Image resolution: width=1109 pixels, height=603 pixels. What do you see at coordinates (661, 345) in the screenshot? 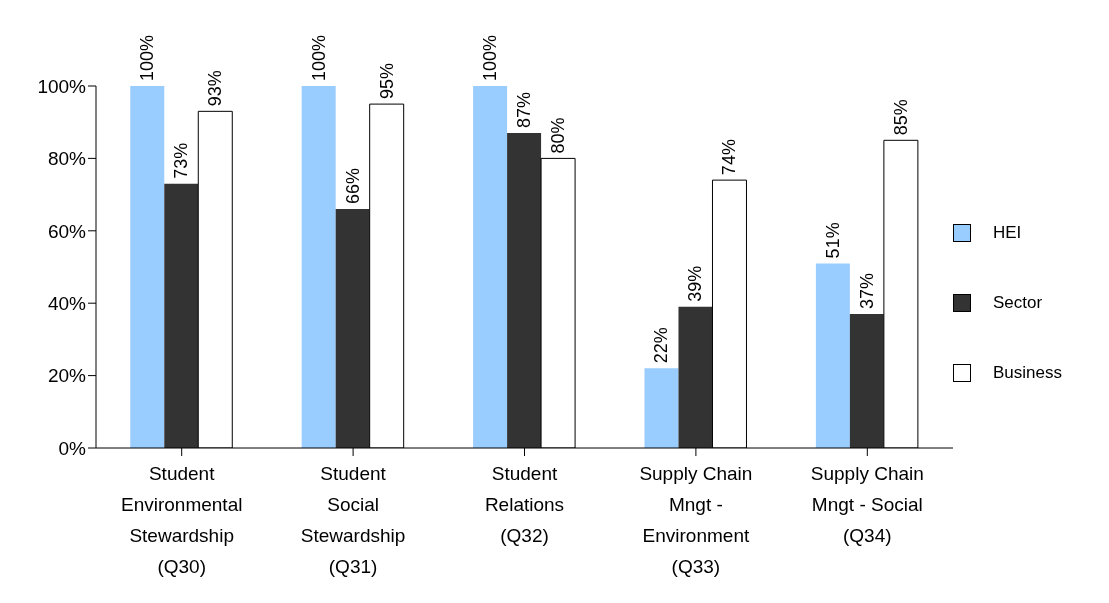
I see `data-label: 22%` at bounding box center [661, 345].